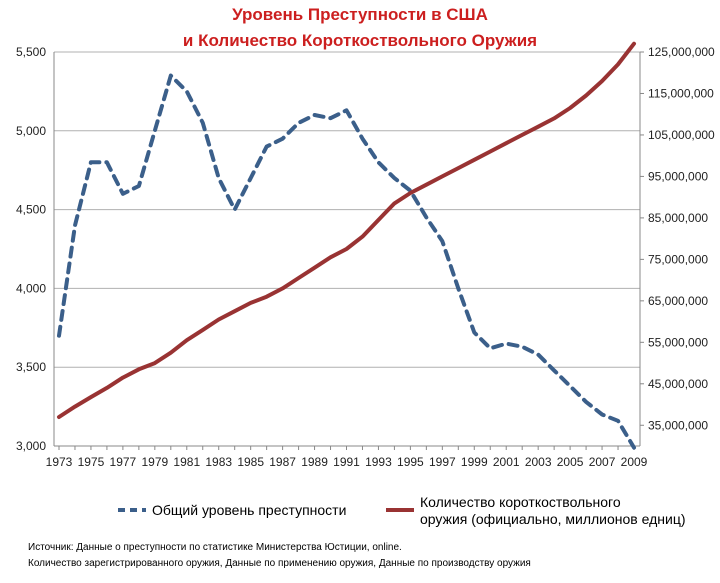  Describe the element at coordinates (678, 259) in the screenshot. I see `right-tick-label: 75,000,000` at that location.